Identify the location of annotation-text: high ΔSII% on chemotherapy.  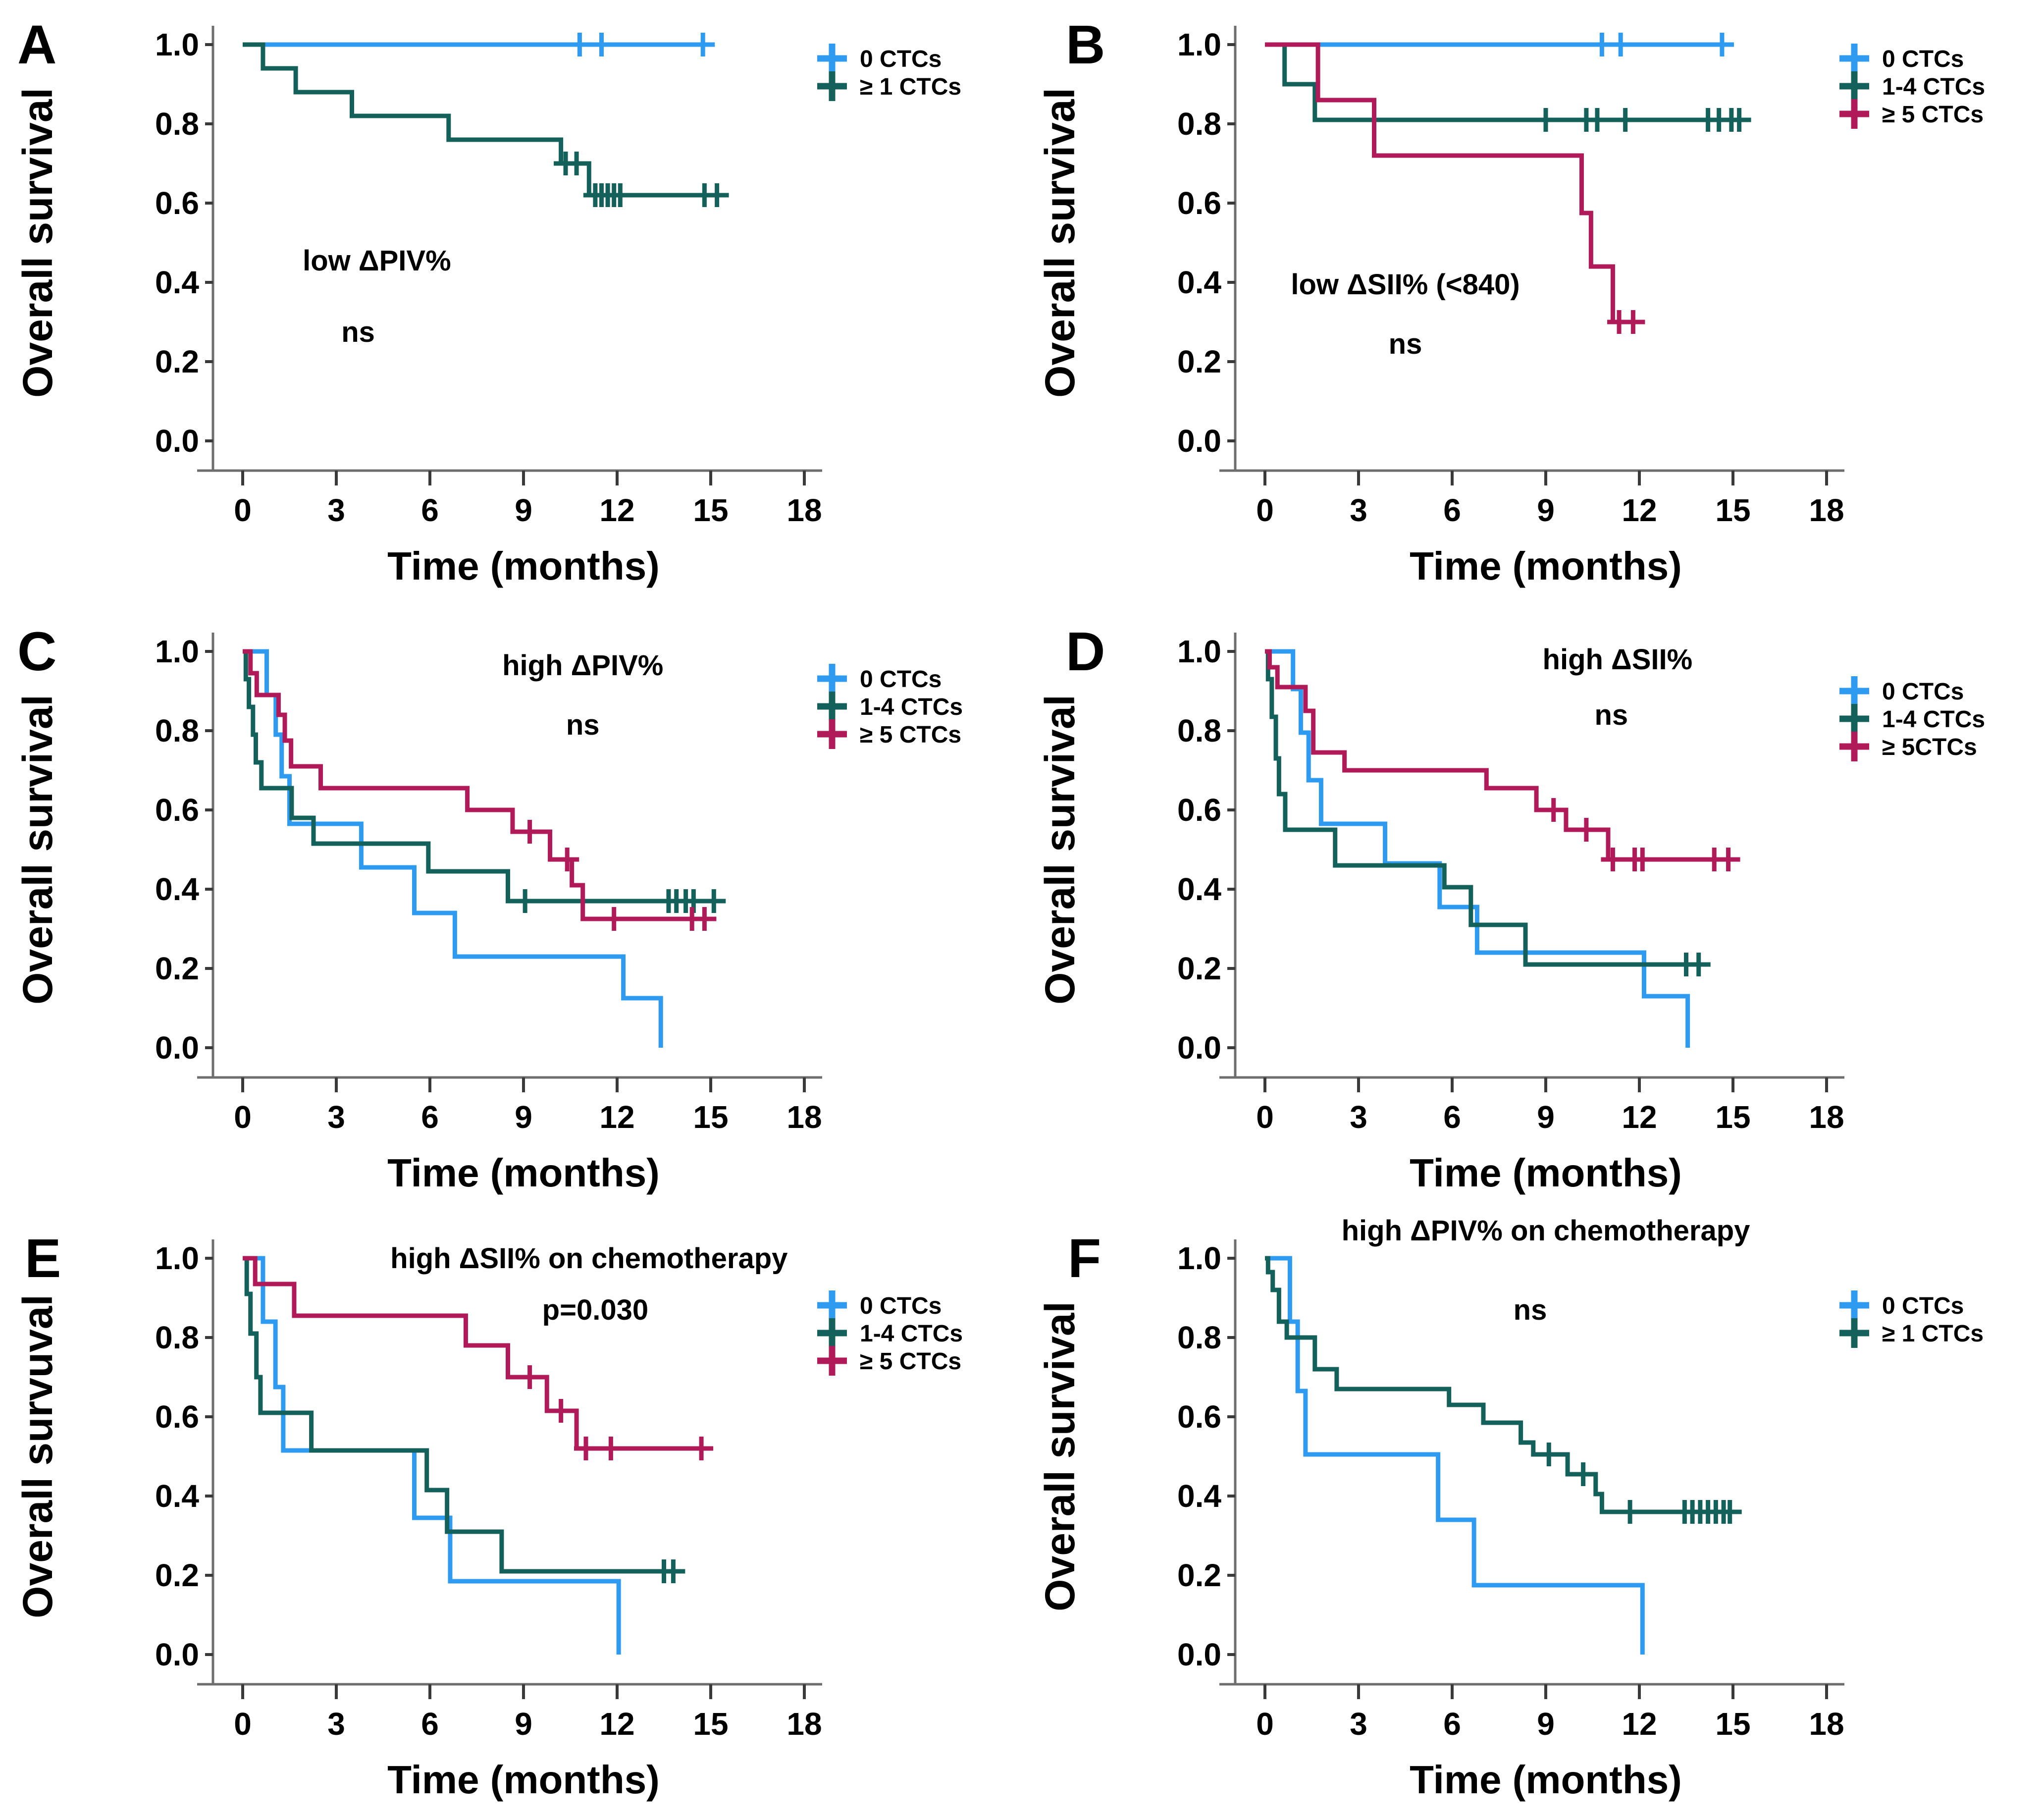
(588, 1258).